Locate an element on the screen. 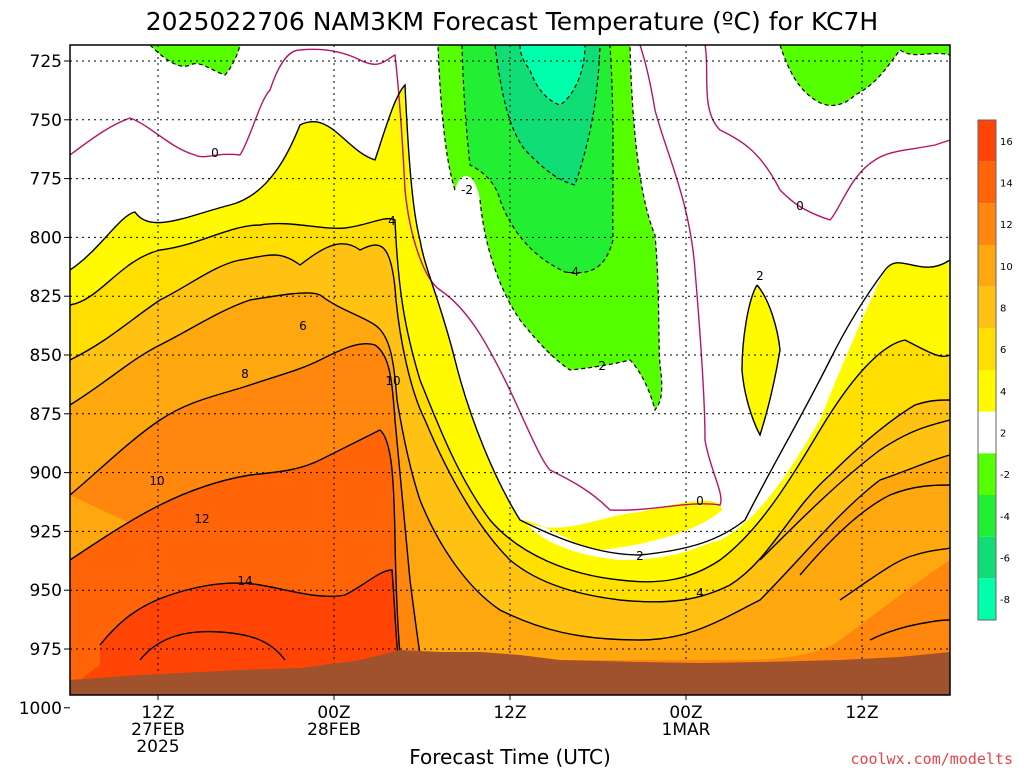 Image resolution: width=1024 pixels, height=768 pixels. colorbar-frame is located at coordinates (987, 370).